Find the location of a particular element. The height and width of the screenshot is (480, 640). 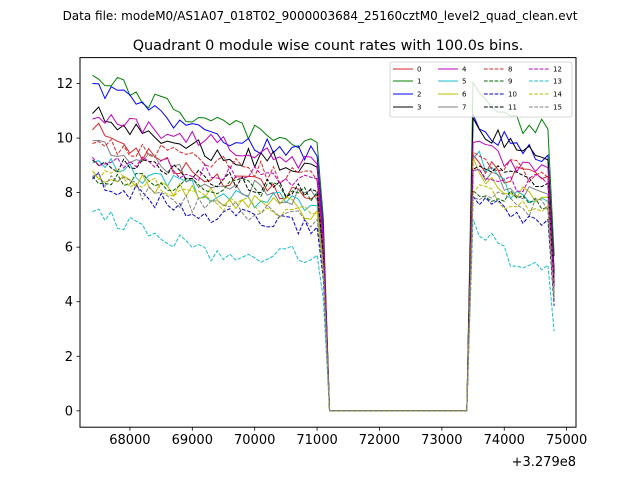

legend-label-13: 13 is located at coordinates (557, 82).